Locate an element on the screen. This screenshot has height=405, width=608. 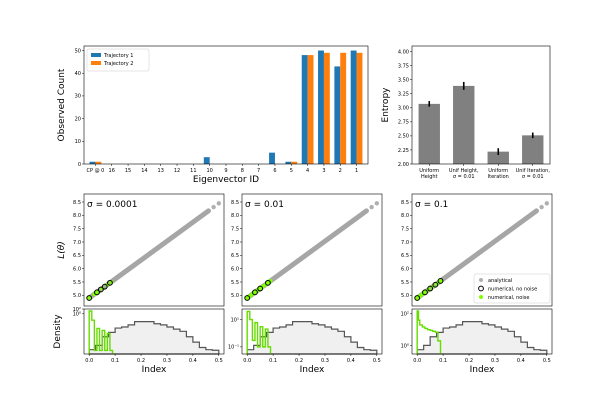
scatter-legend-label: numerical, no noise is located at coordinates (512, 289).